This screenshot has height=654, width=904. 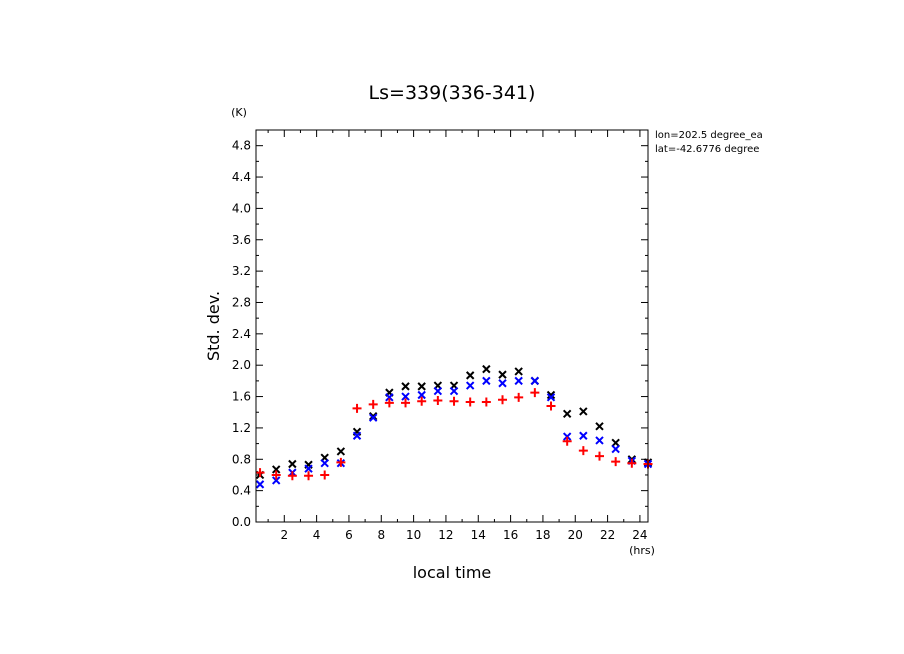 I want to click on data-markers, so click(x=454, y=426).